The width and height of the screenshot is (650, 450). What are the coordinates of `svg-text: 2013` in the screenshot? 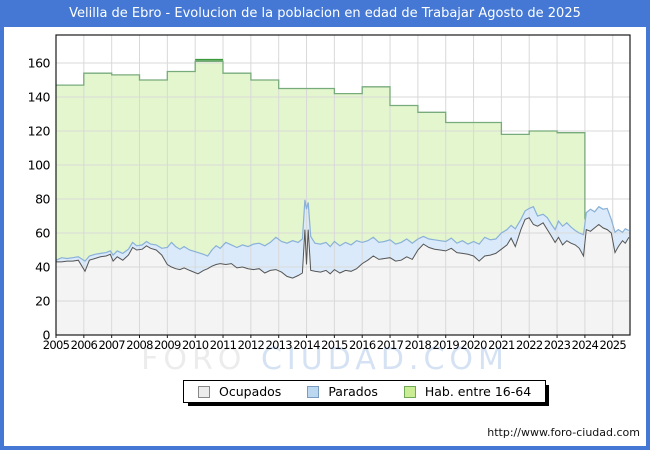 It's located at (278, 345).